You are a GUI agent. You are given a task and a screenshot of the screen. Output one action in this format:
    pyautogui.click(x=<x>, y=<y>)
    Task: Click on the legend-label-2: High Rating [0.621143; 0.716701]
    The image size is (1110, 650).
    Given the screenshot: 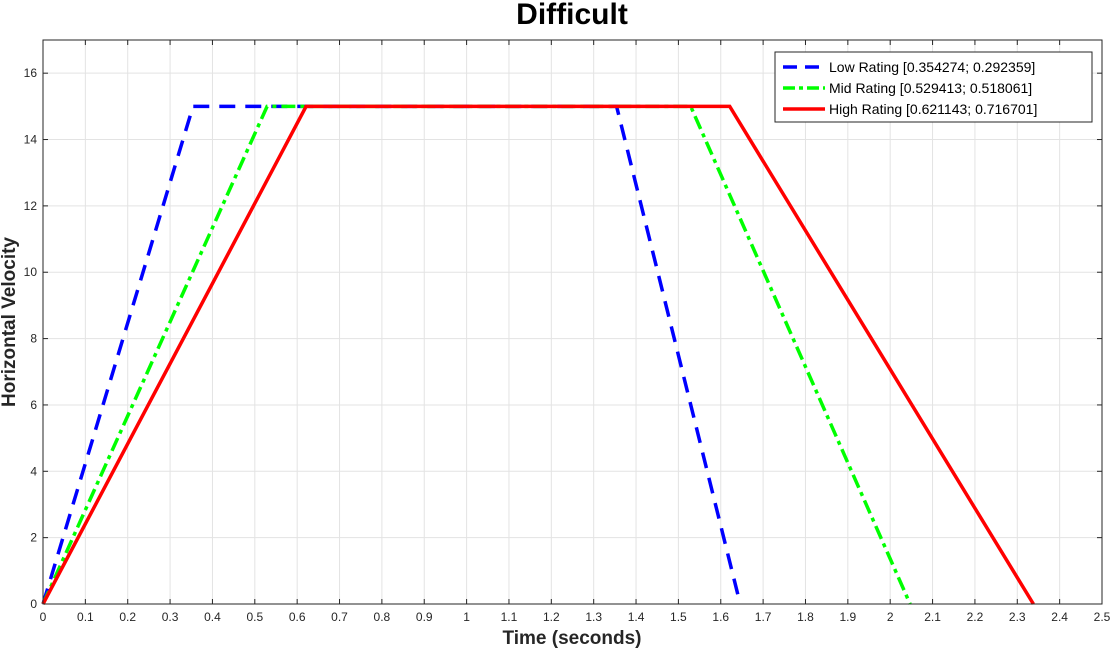 What is the action you would take?
    pyautogui.click(x=933, y=109)
    